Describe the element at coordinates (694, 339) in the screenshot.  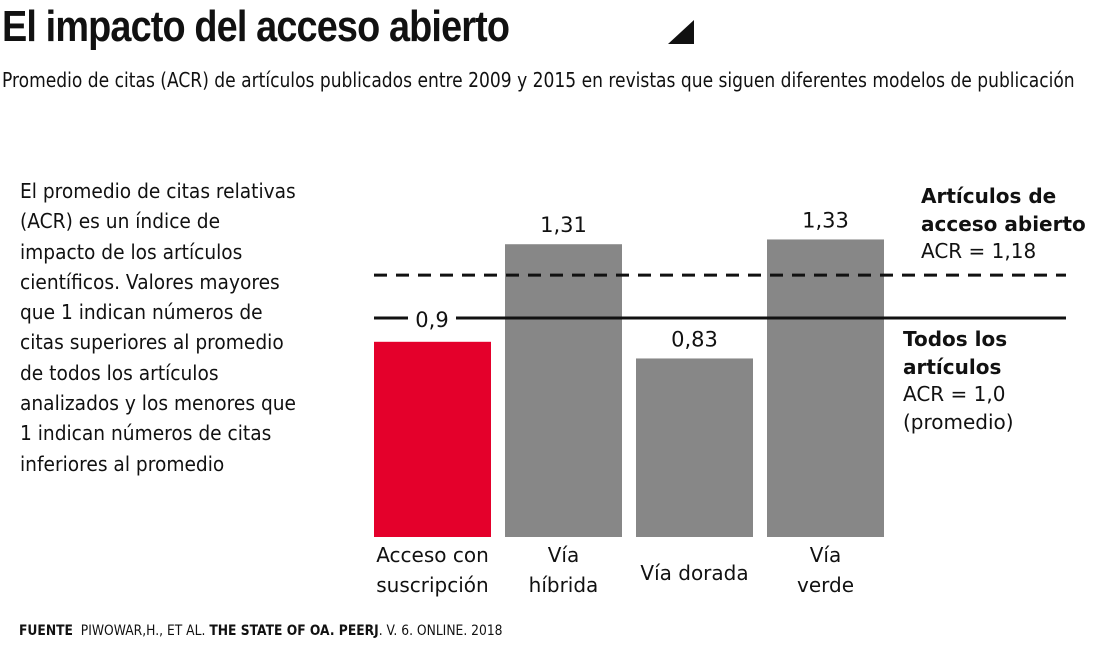
I see `value-label-2: 0,83` at that location.